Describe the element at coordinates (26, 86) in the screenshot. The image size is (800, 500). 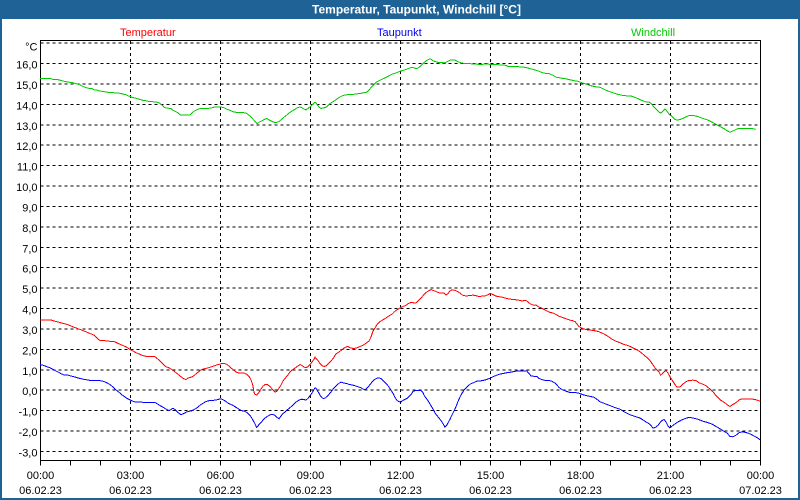
I see `svg-text: 15,0` at that location.